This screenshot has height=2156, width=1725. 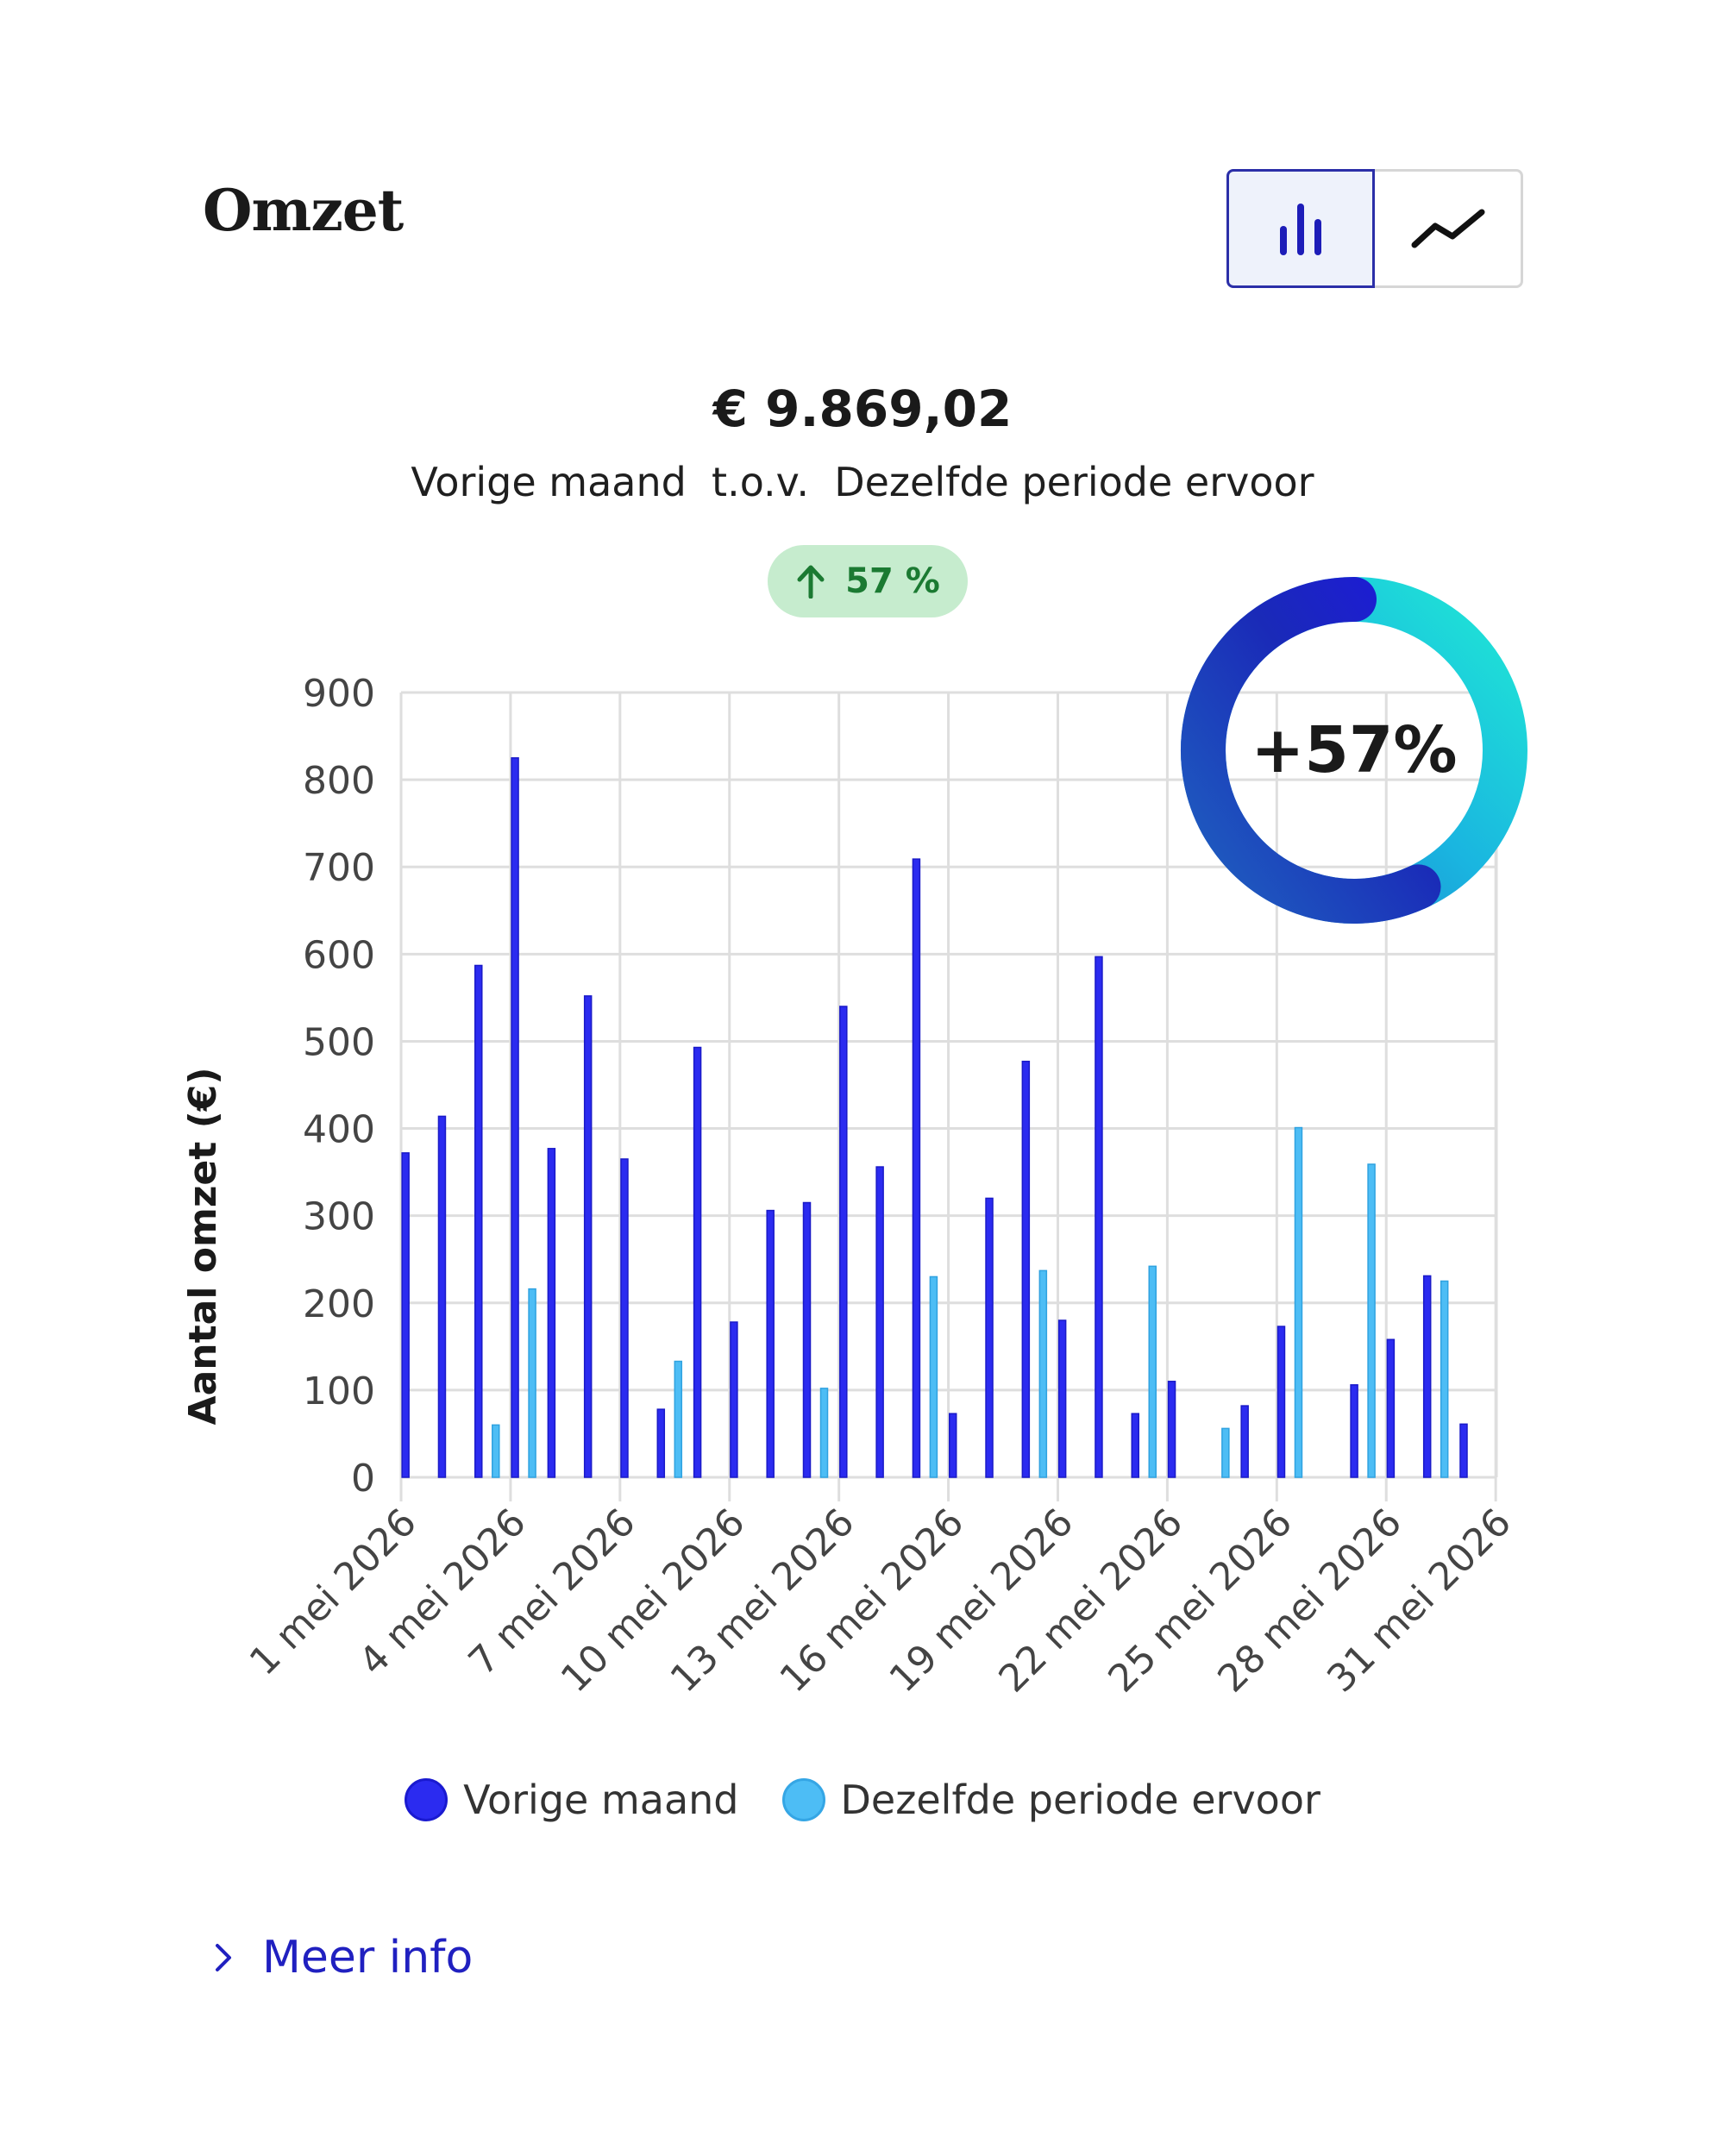 I want to click on chart-legend: Vorige maand Dezelfde periode ervoor, so click(x=862, y=1800).